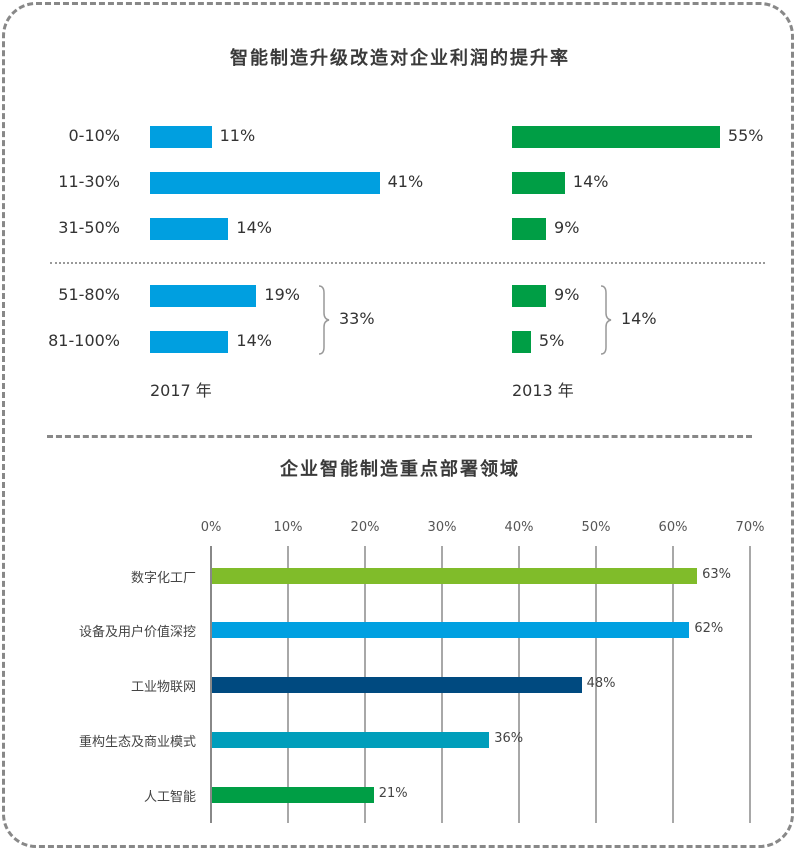 This screenshot has height=853, width=800. What do you see at coordinates (716, 574) in the screenshot?
I see `value-label: 63%` at bounding box center [716, 574].